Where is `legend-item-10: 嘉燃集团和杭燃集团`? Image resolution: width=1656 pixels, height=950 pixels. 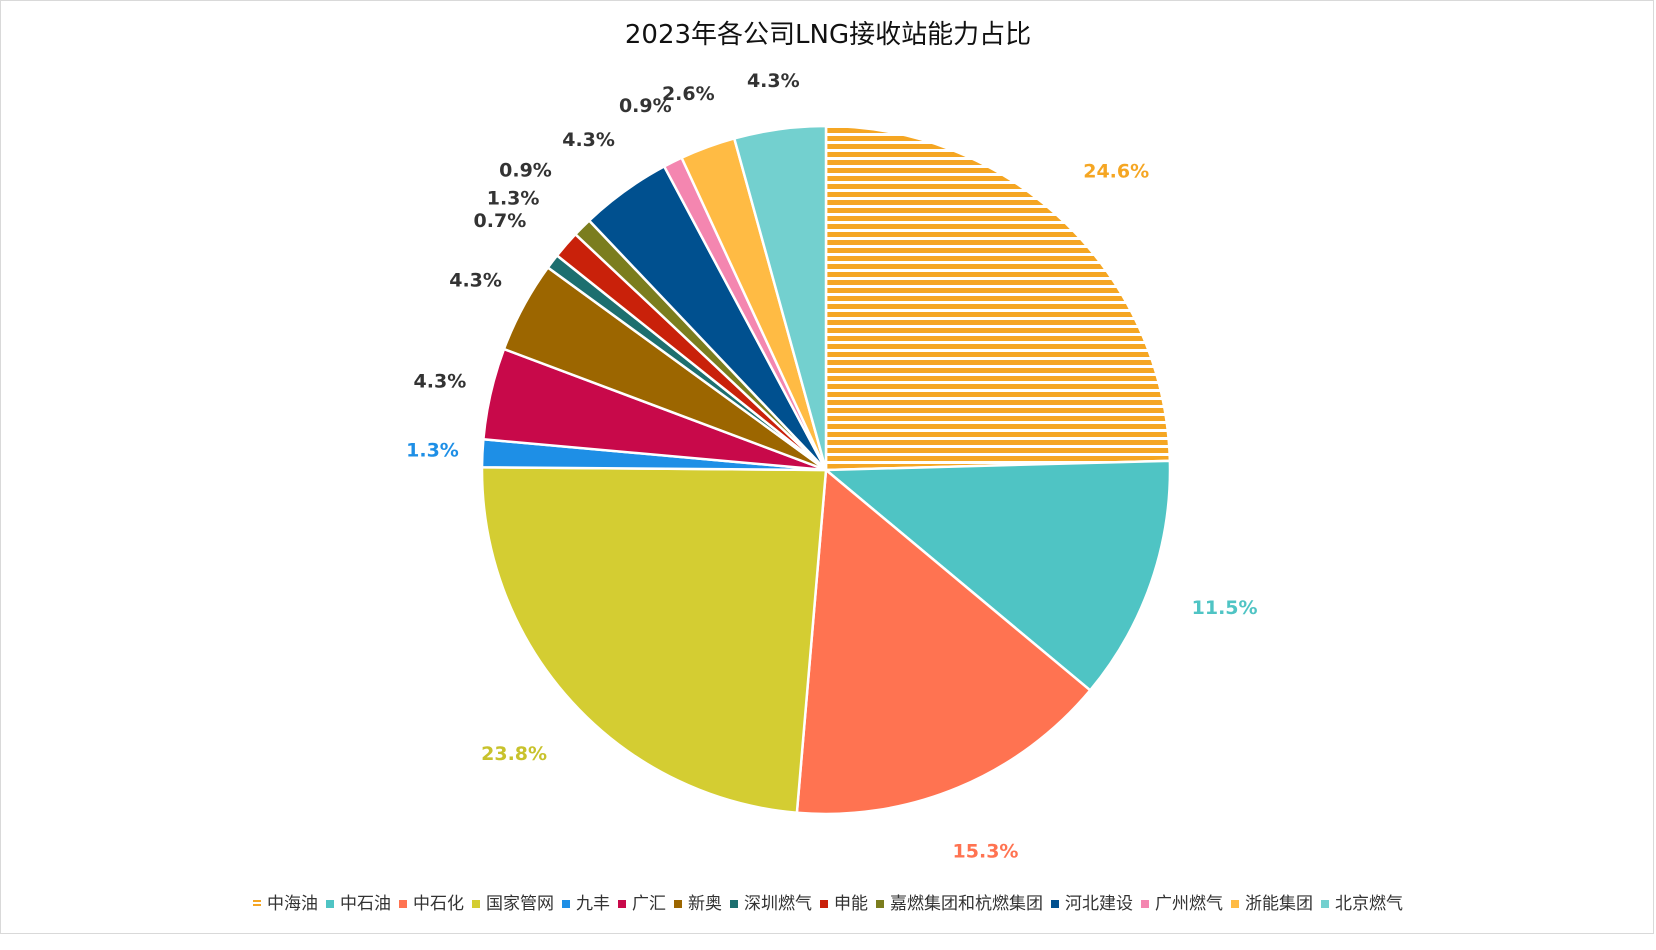 legend-item-10: 嘉燃集团和杭燃集团 is located at coordinates (959, 901).